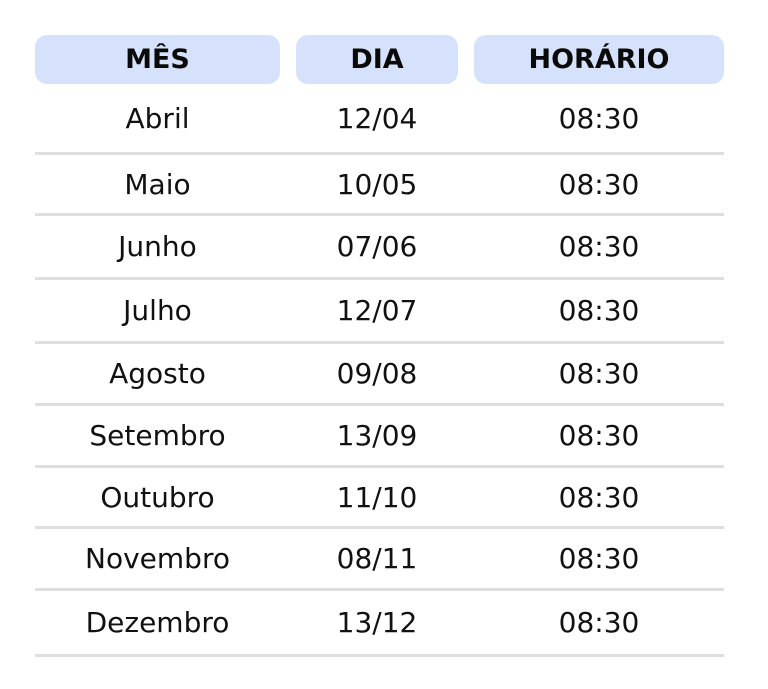 The image size is (768, 689). Describe the element at coordinates (157, 246) in the screenshot. I see `month-cell: Junho` at that location.